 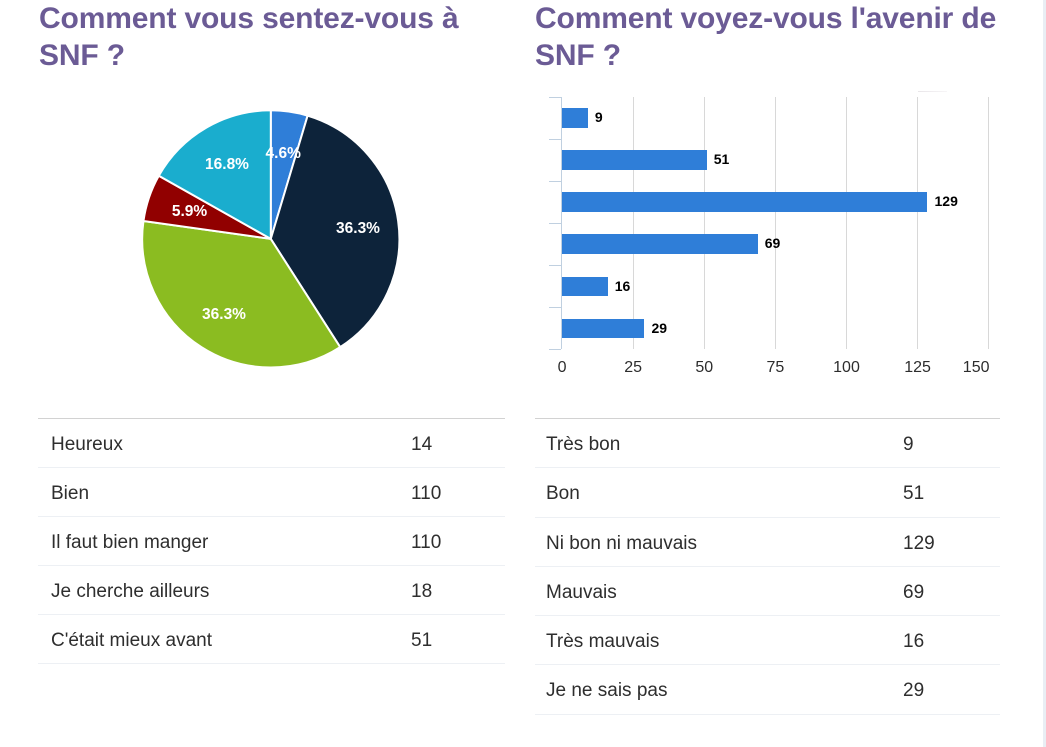 I want to click on svg-text: 16.8%, so click(x=227, y=164).